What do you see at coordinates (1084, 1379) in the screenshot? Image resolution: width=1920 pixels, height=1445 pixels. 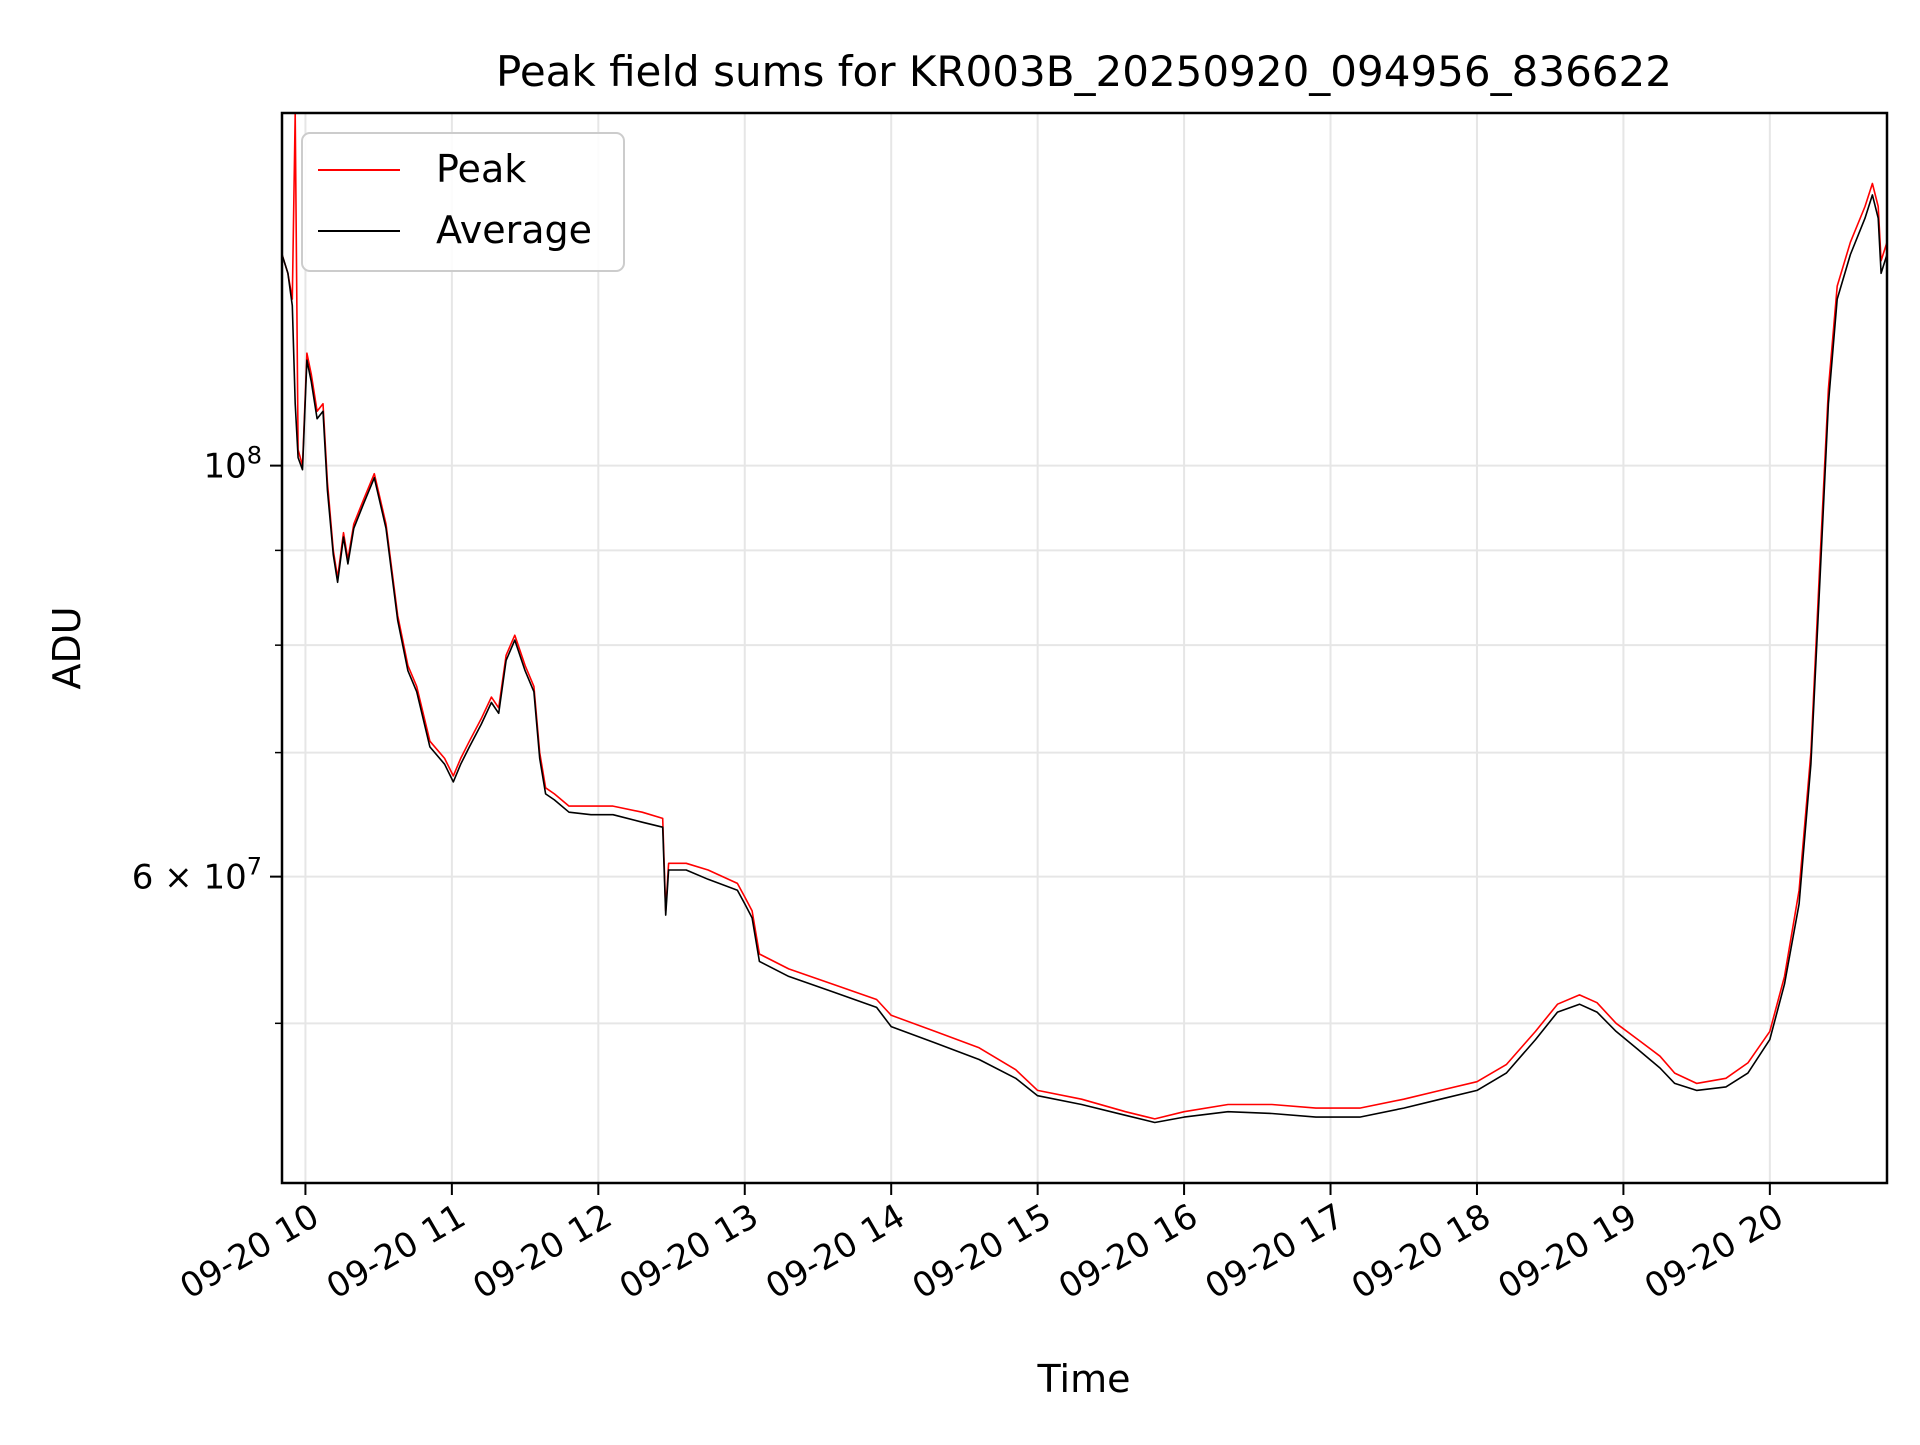 I see `x-axis-label: Time` at bounding box center [1084, 1379].